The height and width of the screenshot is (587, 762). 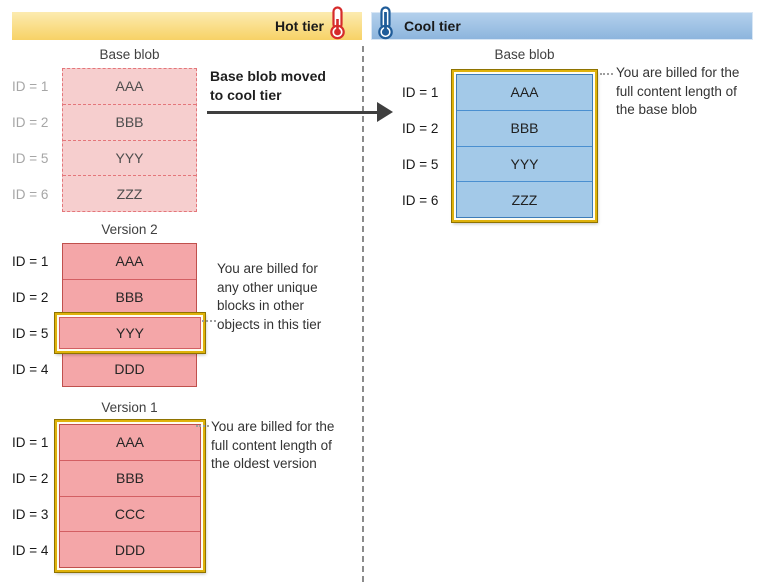 What do you see at coordinates (35, 496) in the screenshot?
I see `version1-id-column: ID = 1 ID = 2 ID = 3 ID = 4` at bounding box center [35, 496].